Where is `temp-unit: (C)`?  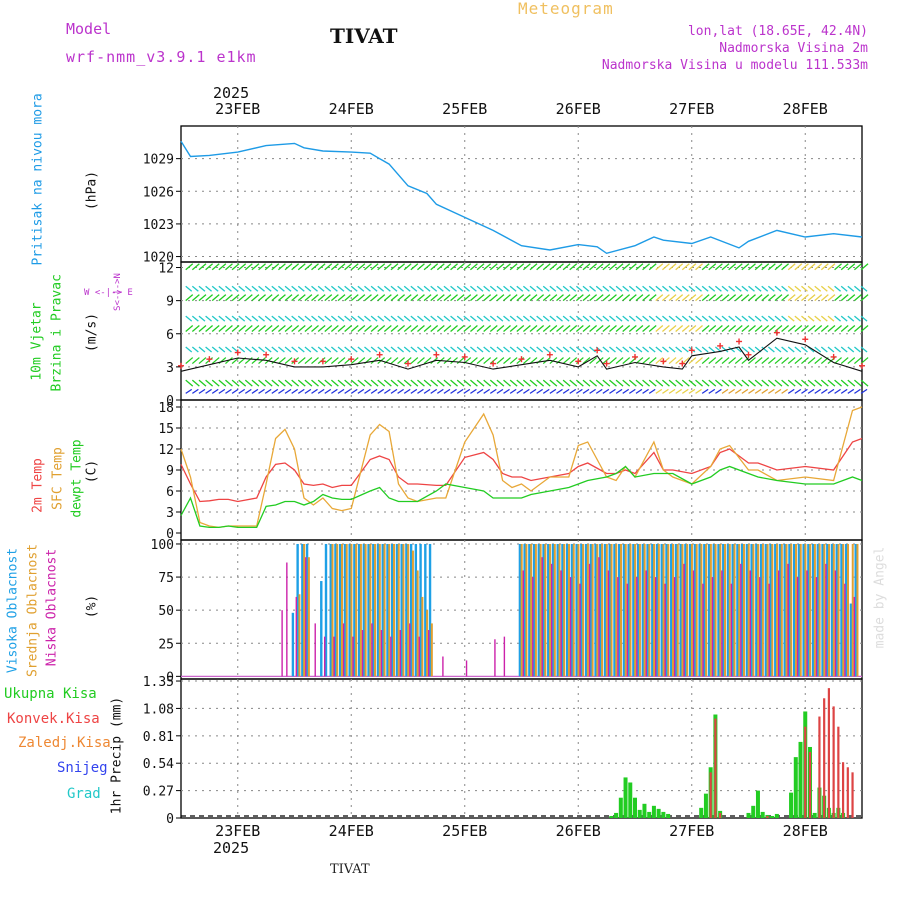 temp-unit: (C) is located at coordinates (92, 471).